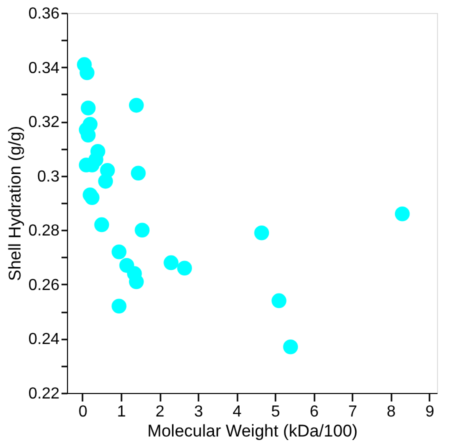 The height and width of the screenshot is (448, 466). What do you see at coordinates (237, 412) in the screenshot?
I see `x-tick-label: 4` at bounding box center [237, 412].